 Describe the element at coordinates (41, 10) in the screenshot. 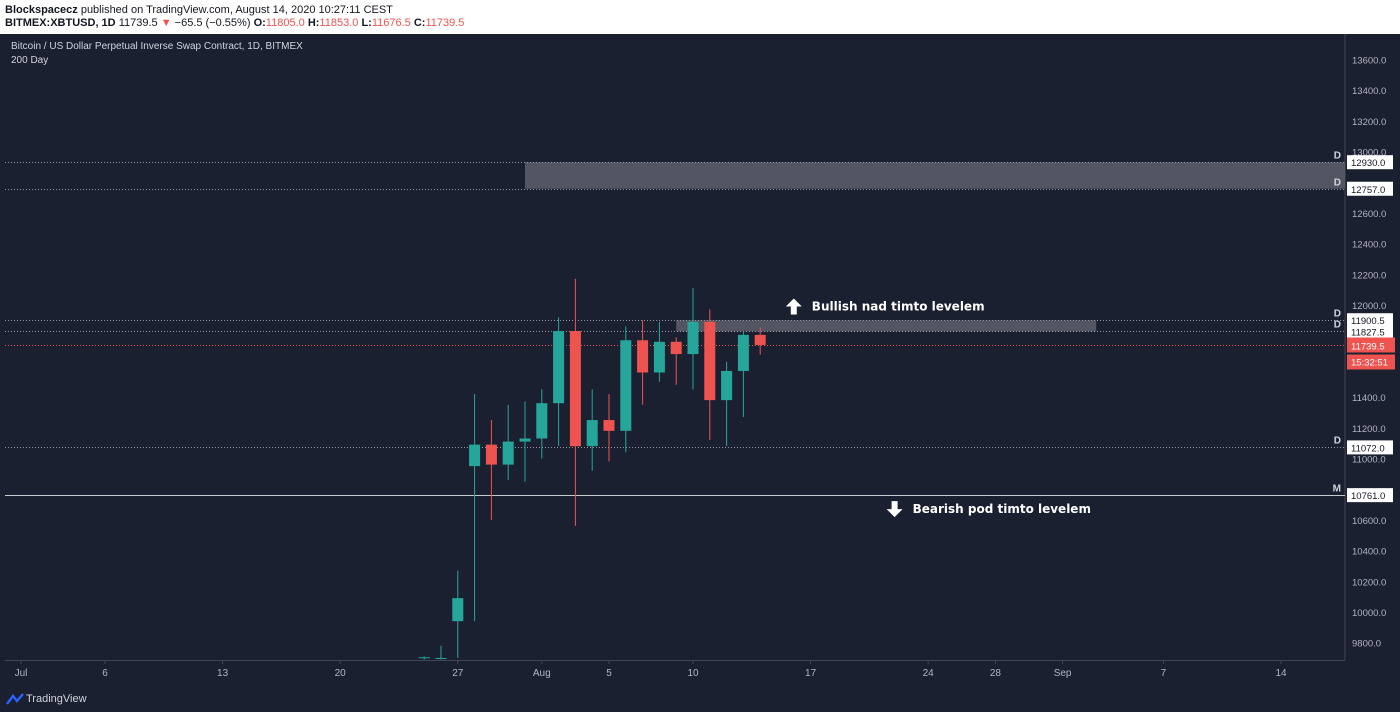

I see `author-name: Blockspacecz` at that location.